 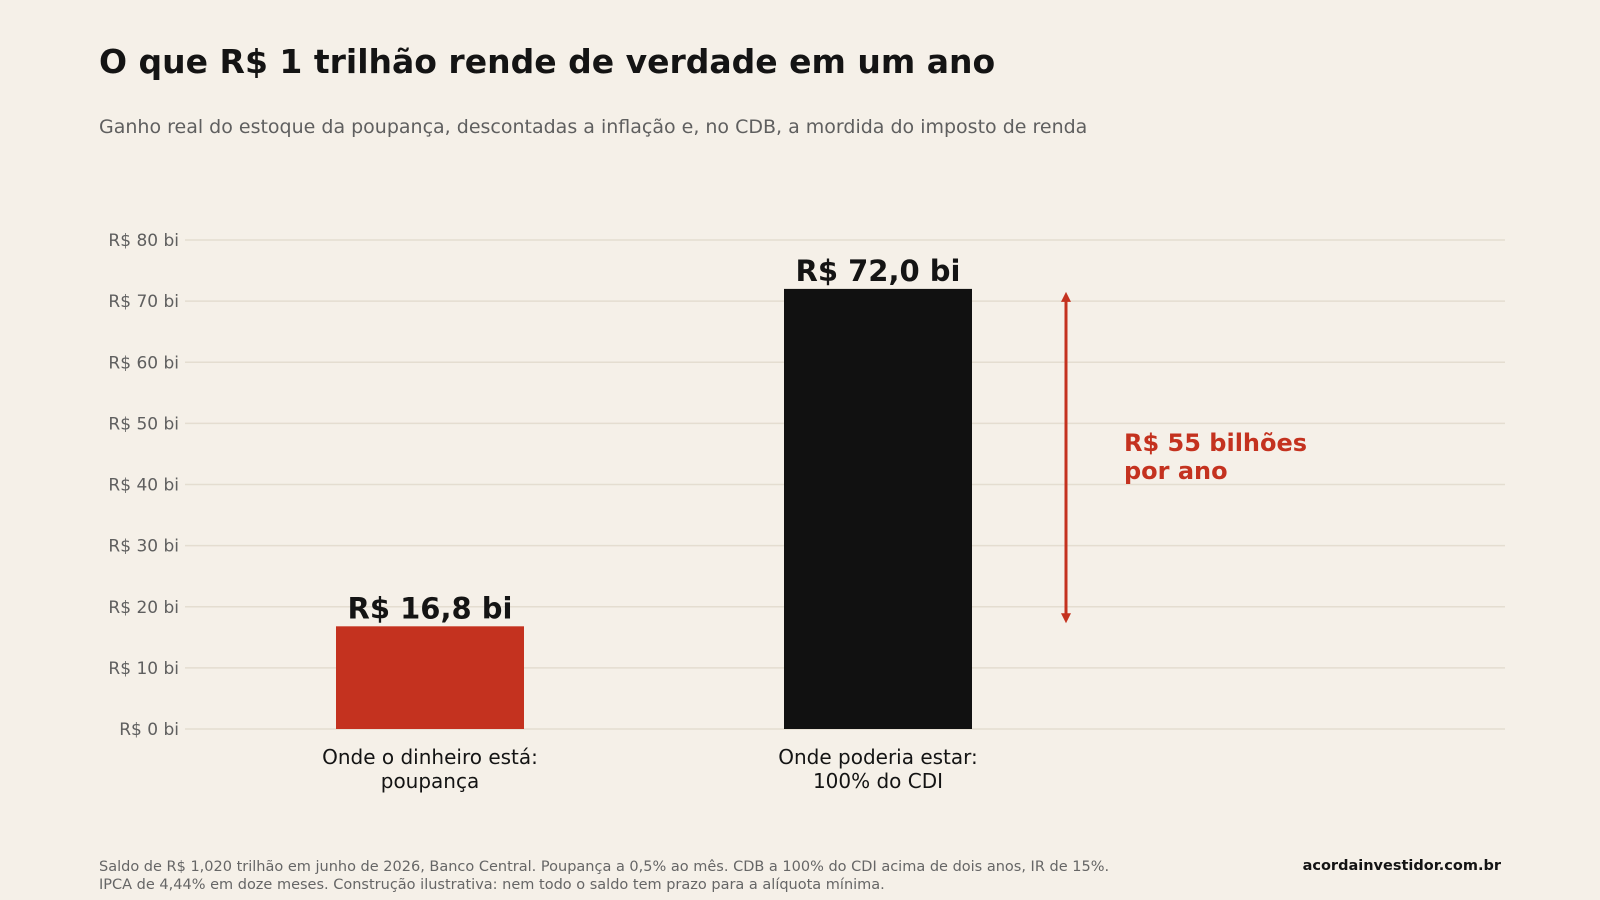 What do you see at coordinates (1066, 618) in the screenshot?
I see `arrow-head-down` at bounding box center [1066, 618].